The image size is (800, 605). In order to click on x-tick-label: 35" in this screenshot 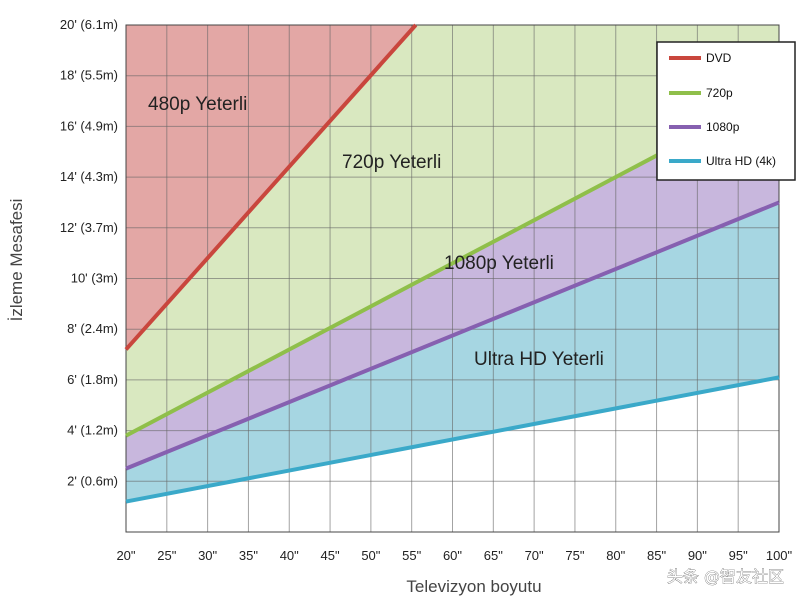, I will do `click(248, 555)`.